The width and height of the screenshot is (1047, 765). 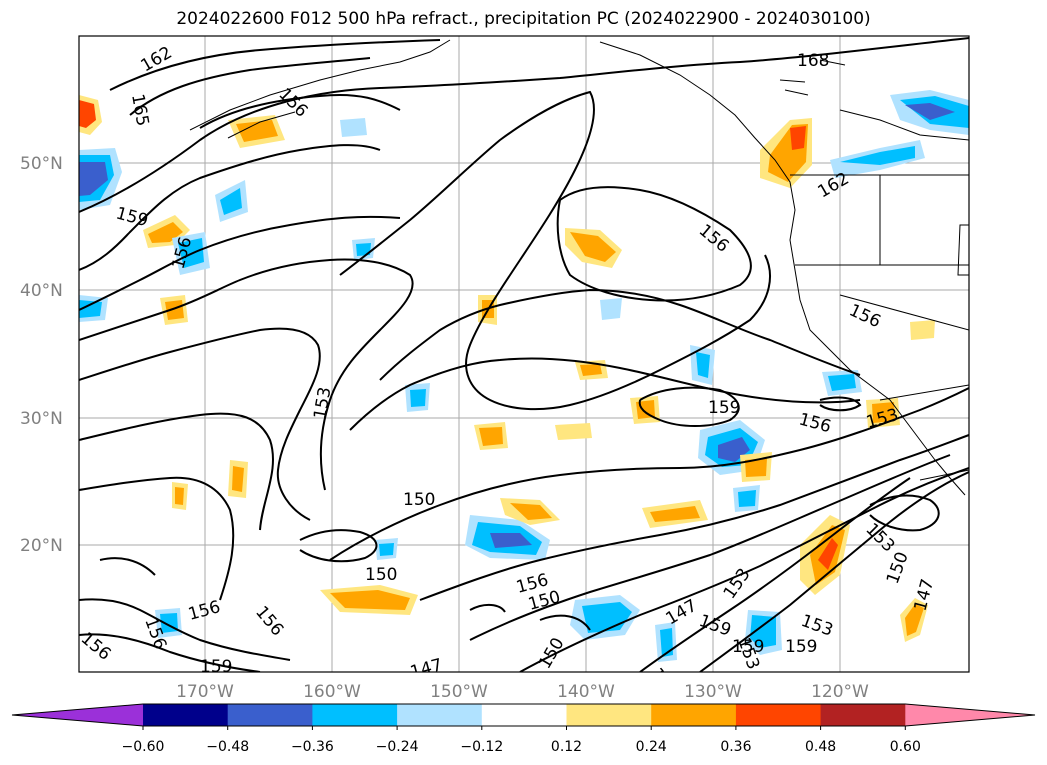 What do you see at coordinates (905, 747) in the screenshot?
I see `colorbar-tick-label: 0.60` at bounding box center [905, 747].